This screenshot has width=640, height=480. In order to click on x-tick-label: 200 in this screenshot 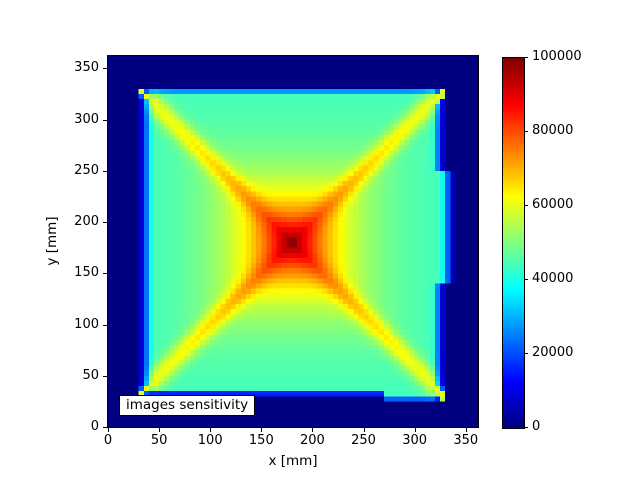, I will do `click(312, 440)`.